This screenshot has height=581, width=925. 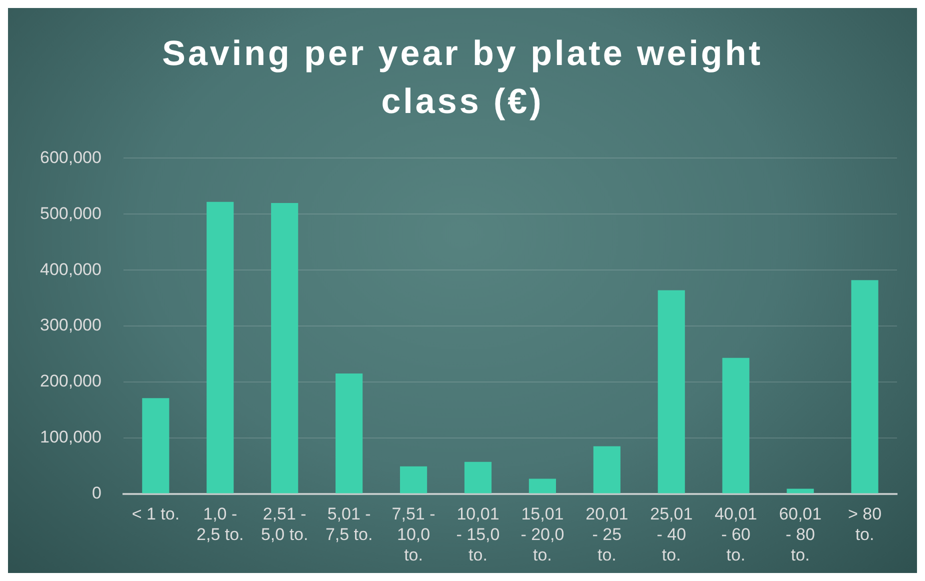 I want to click on x-tick-label: 5,01 - 7,5 to., so click(x=349, y=524).